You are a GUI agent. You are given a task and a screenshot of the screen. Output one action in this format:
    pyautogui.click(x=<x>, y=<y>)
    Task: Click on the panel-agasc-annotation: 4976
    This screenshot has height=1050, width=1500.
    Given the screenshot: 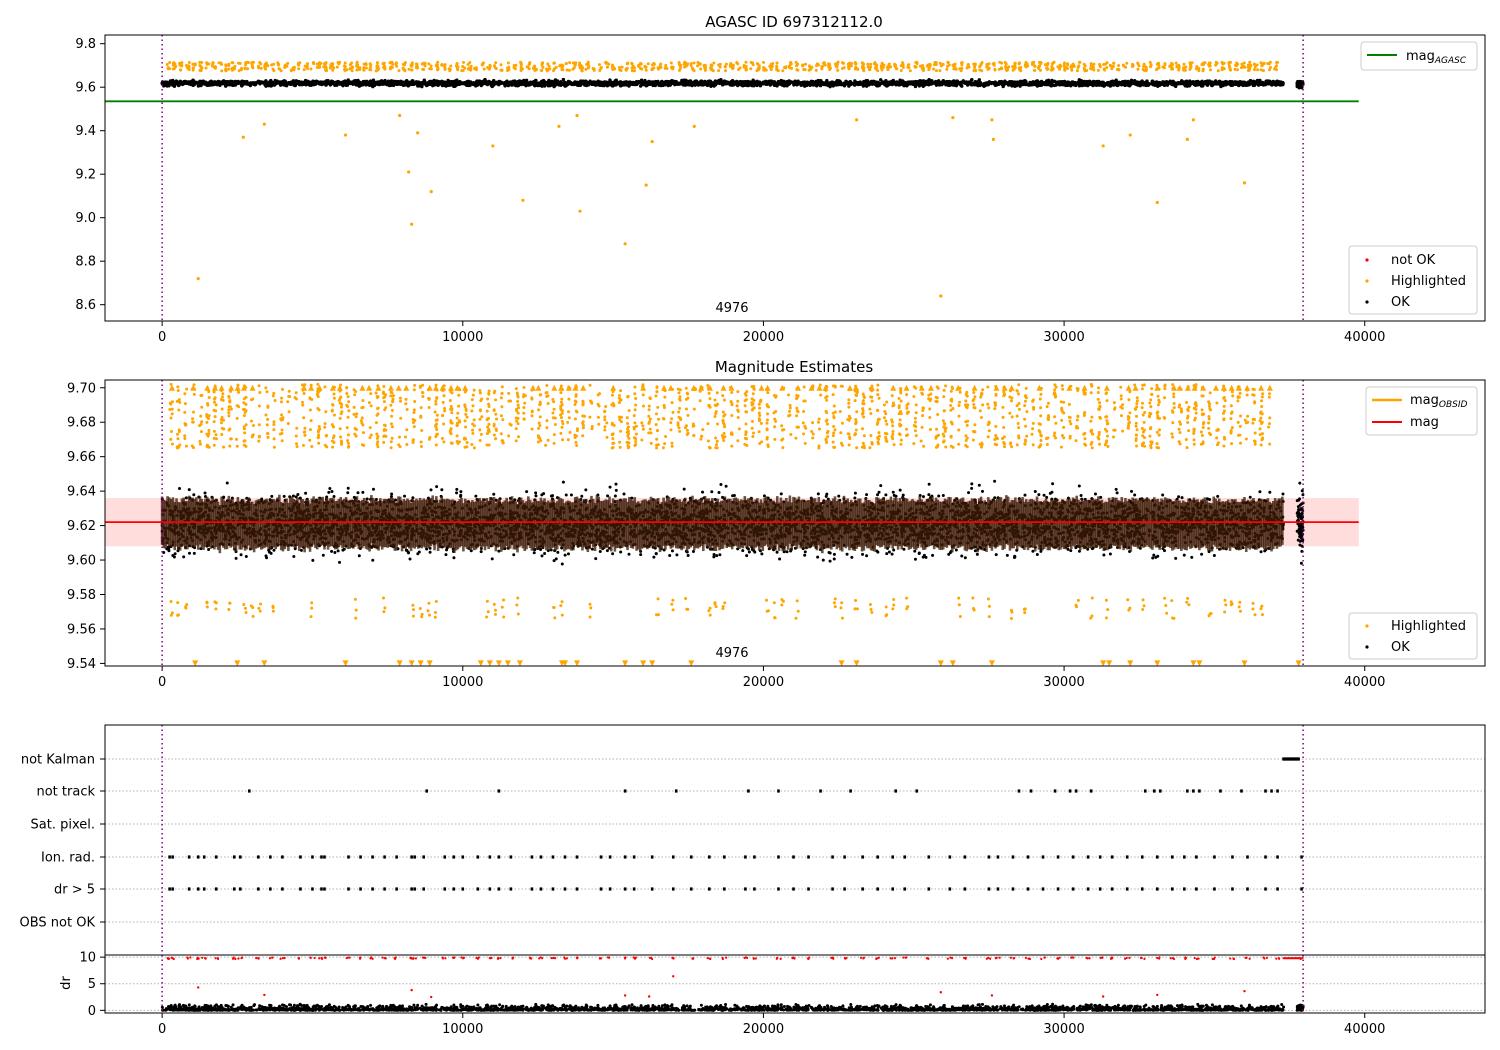 What is the action you would take?
    pyautogui.click(x=731, y=308)
    